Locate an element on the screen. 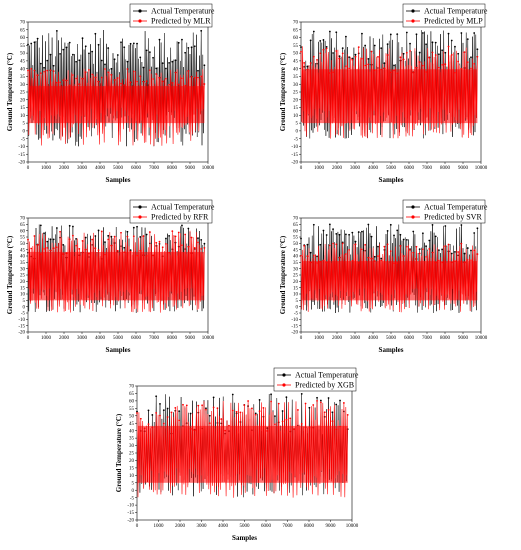  y-tick-label: 45 is located at coordinates (23, 61).